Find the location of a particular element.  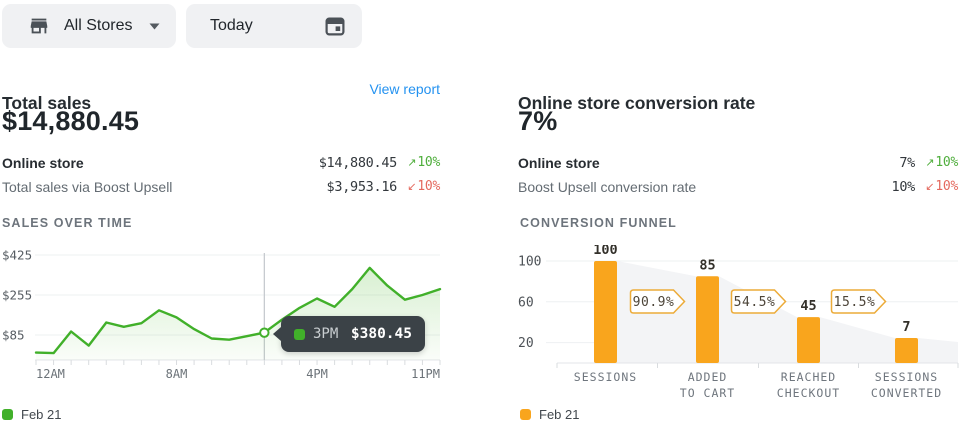

metric-value: $3,953.16 is located at coordinates (362, 187).